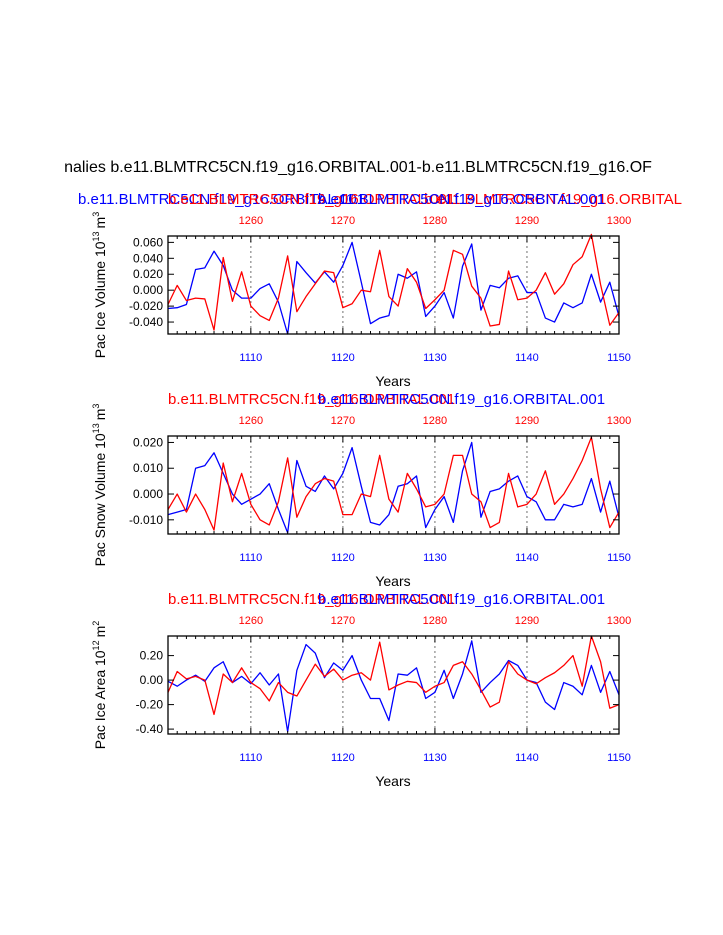 Image resolution: width=723 pixels, height=935 pixels. What do you see at coordinates (100, 299) in the screenshot?
I see `y-axis-label-text: Pac Ice Volume 10` at bounding box center [100, 299].